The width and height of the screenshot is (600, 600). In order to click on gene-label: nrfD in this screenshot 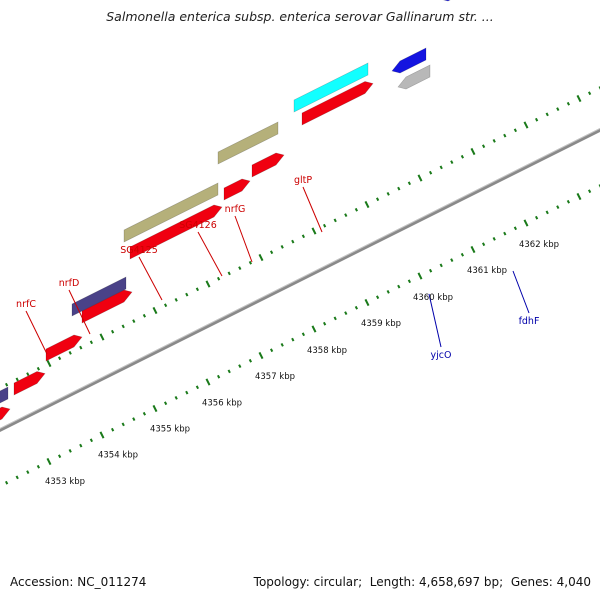, I will do `click(69, 283)`.